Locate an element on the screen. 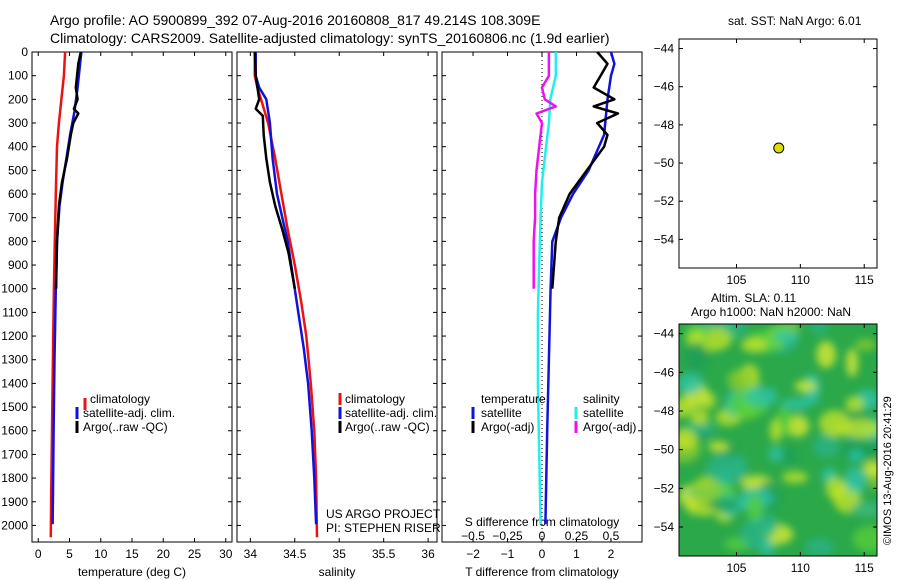 The width and height of the screenshot is (900, 580). credit-text: ©IMOS 13-Aug-2016 20:41:29 is located at coordinates (888, 470).